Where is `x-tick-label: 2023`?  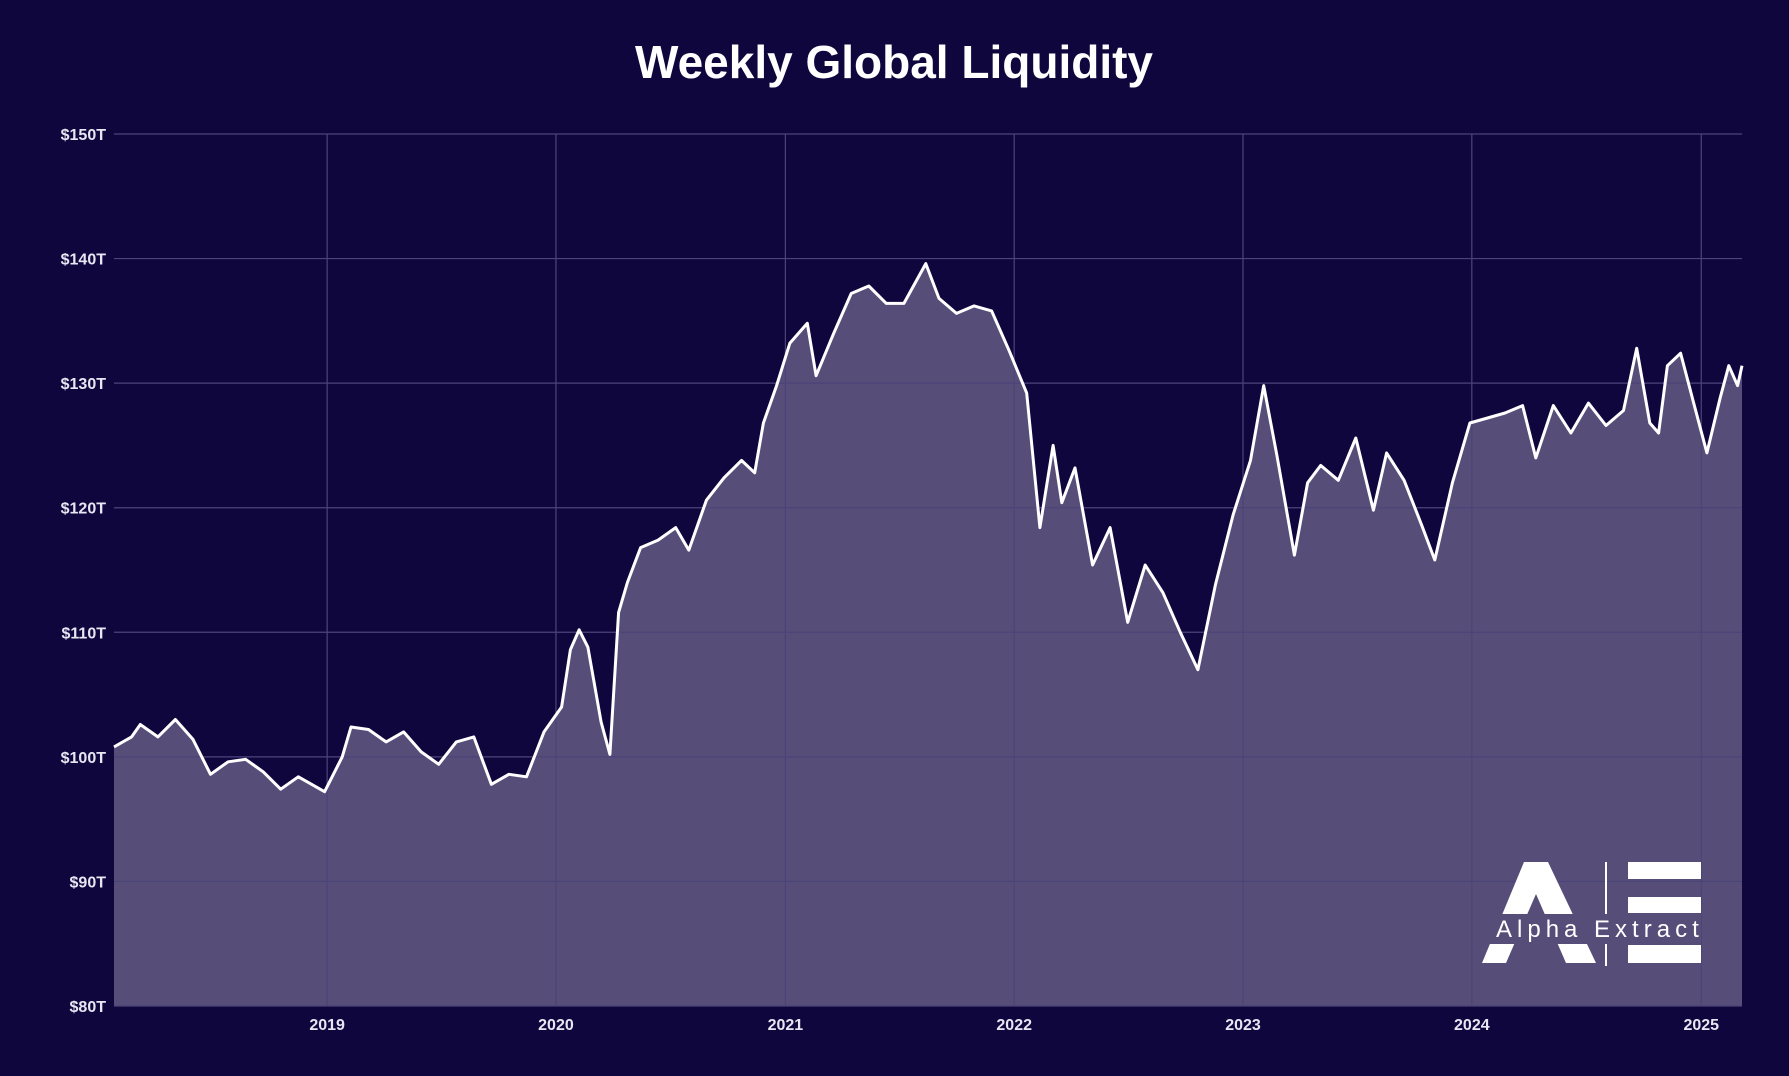 x-tick-label: 2023 is located at coordinates (1243, 1025).